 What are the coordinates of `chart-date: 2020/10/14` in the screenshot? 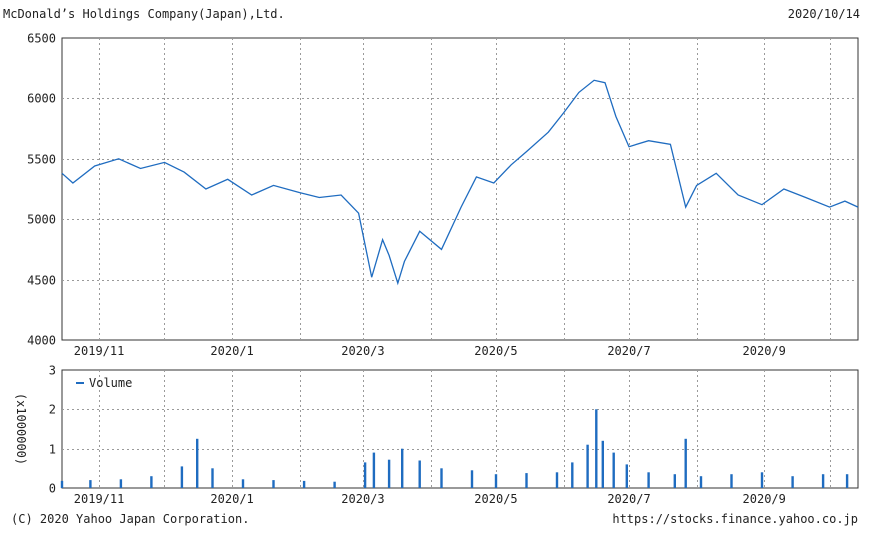 It's located at (823, 14).